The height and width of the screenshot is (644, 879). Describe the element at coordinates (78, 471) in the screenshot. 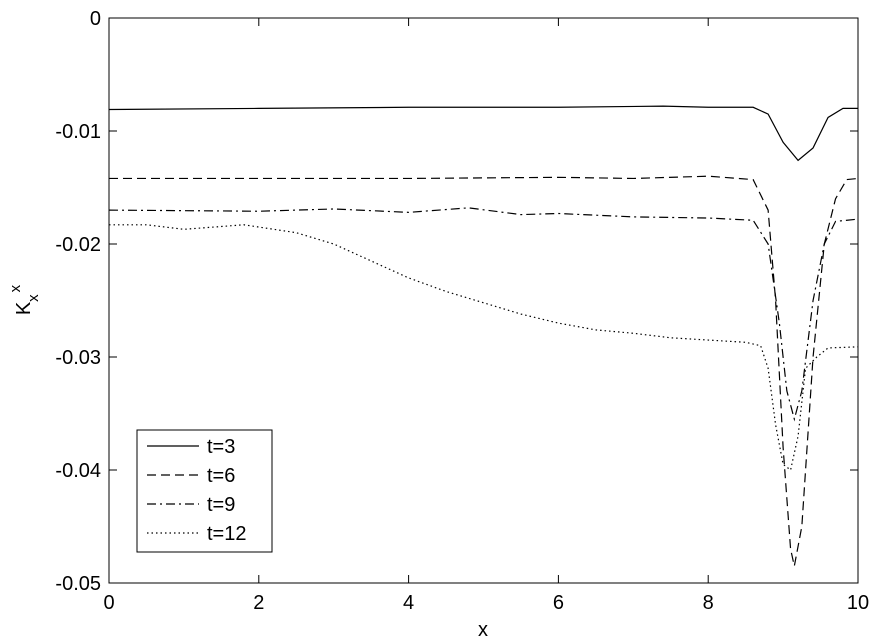

I see `y-tick-label: -0.04` at that location.